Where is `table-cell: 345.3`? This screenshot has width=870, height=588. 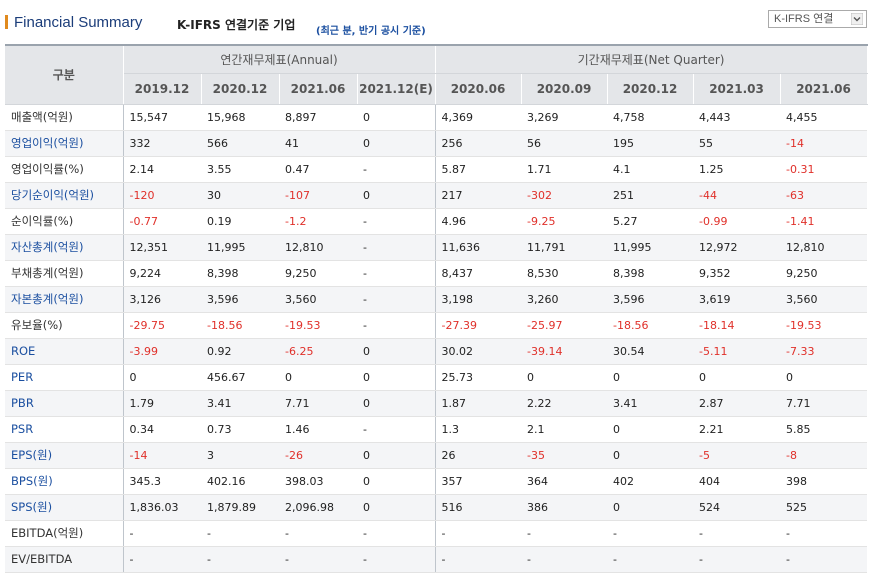 table-cell: 345.3 is located at coordinates (162, 481).